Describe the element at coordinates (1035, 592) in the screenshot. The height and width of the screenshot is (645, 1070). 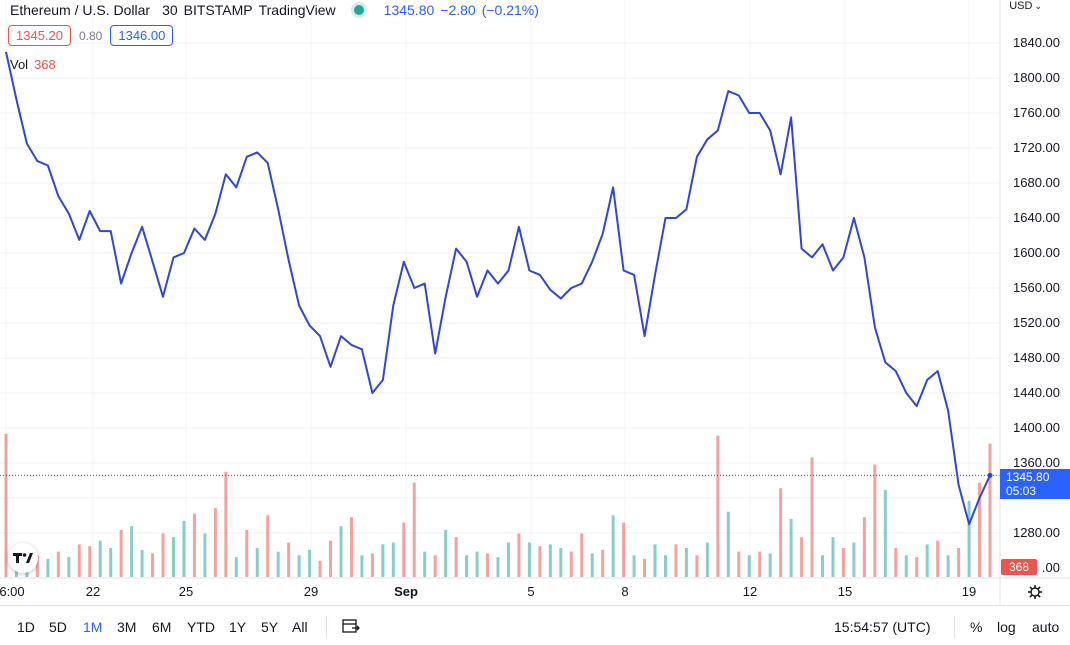
I see `chart-settings-icon` at that location.